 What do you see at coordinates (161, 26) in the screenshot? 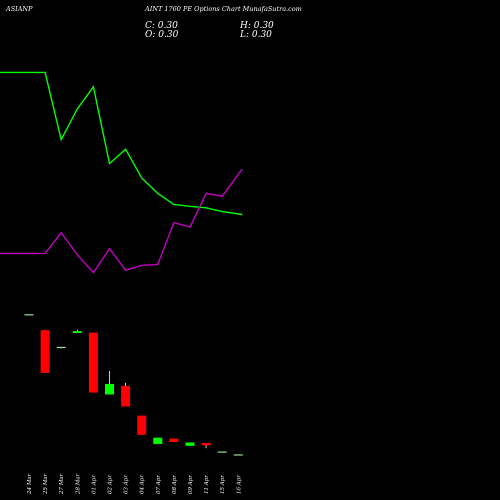
I see `close-label: C: 0.30` at bounding box center [161, 26].